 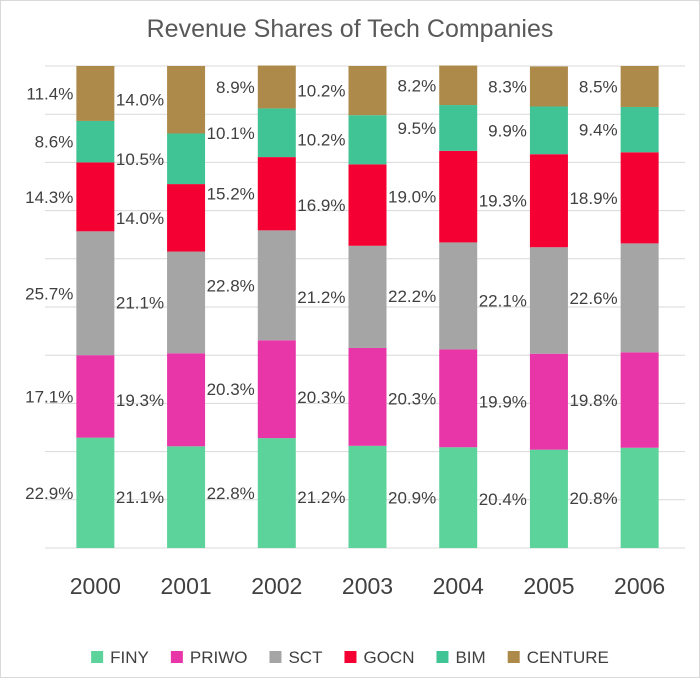 What do you see at coordinates (639, 586) in the screenshot?
I see `x-tick-label-2006: 2006` at bounding box center [639, 586].